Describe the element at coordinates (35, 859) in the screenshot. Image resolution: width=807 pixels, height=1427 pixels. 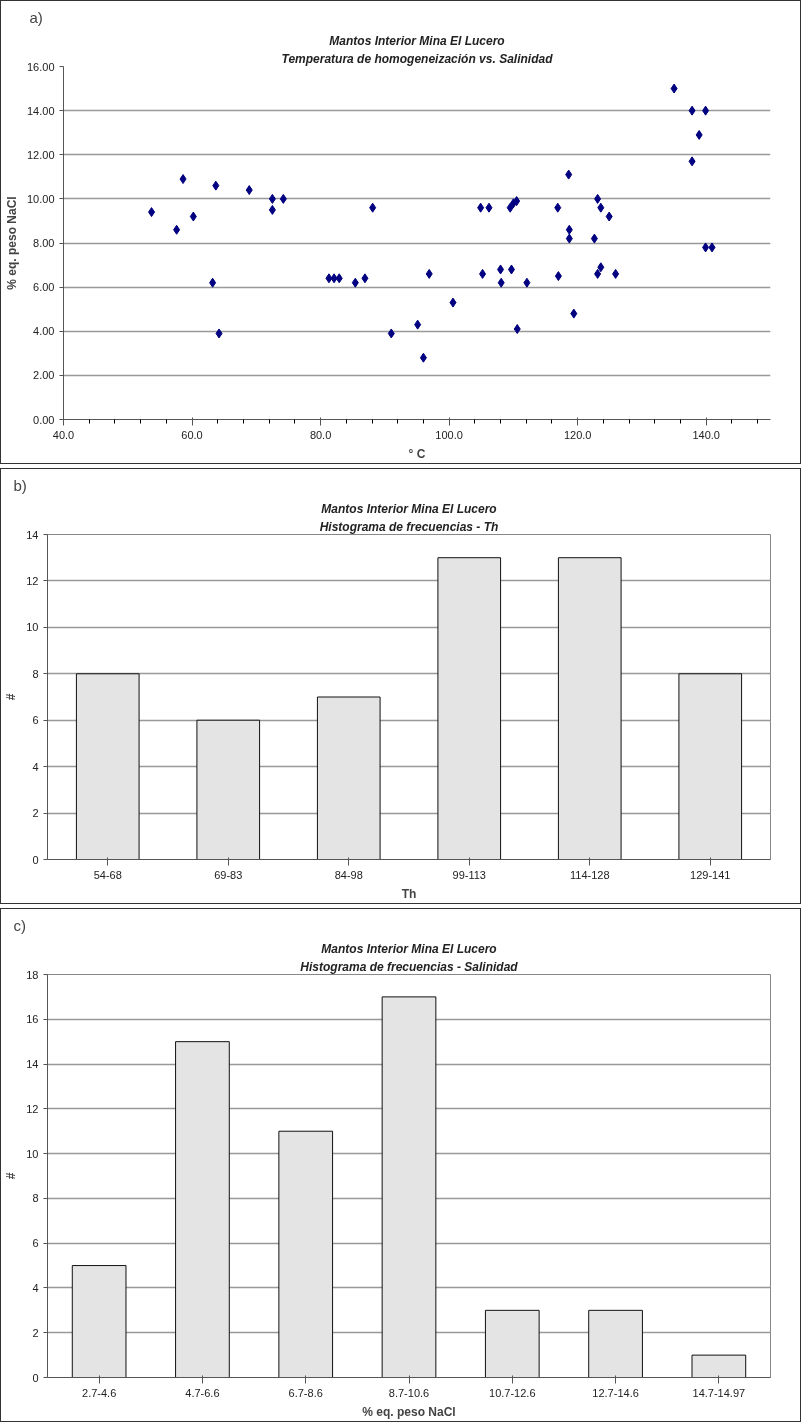
I see `y-tick-label: 0` at that location.